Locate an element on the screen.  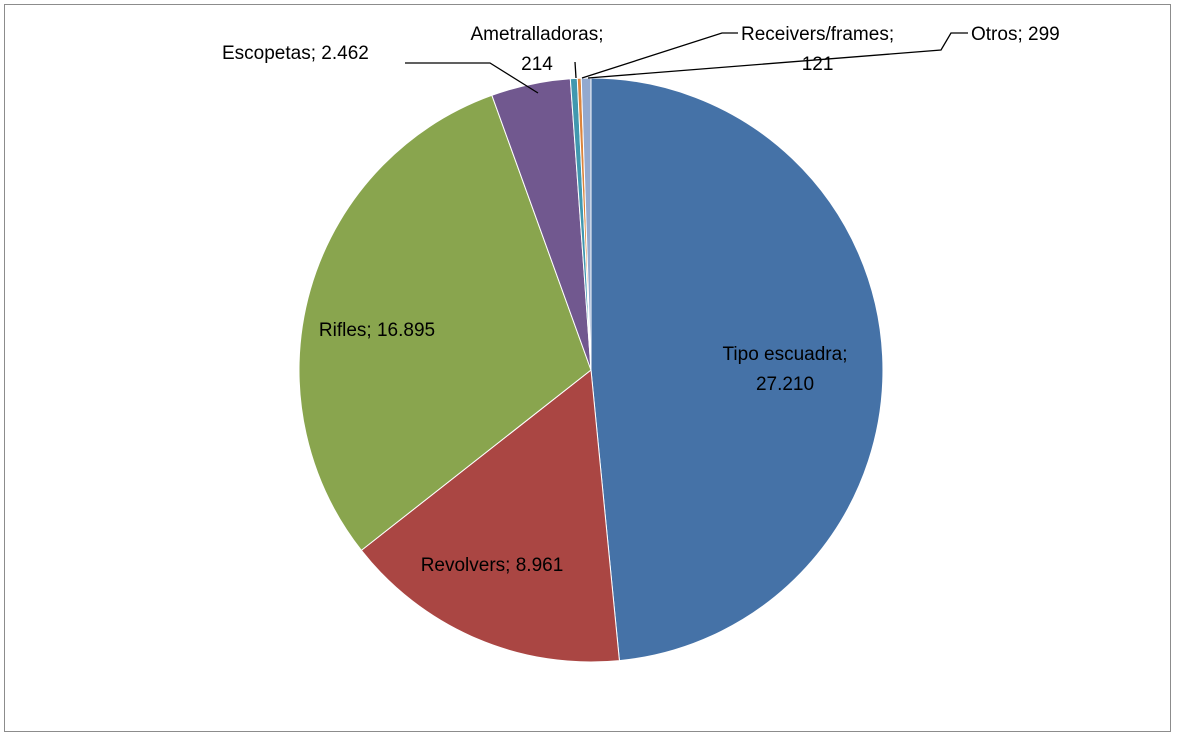
data-label-line: Revolvers; 8.961 is located at coordinates (492, 565).